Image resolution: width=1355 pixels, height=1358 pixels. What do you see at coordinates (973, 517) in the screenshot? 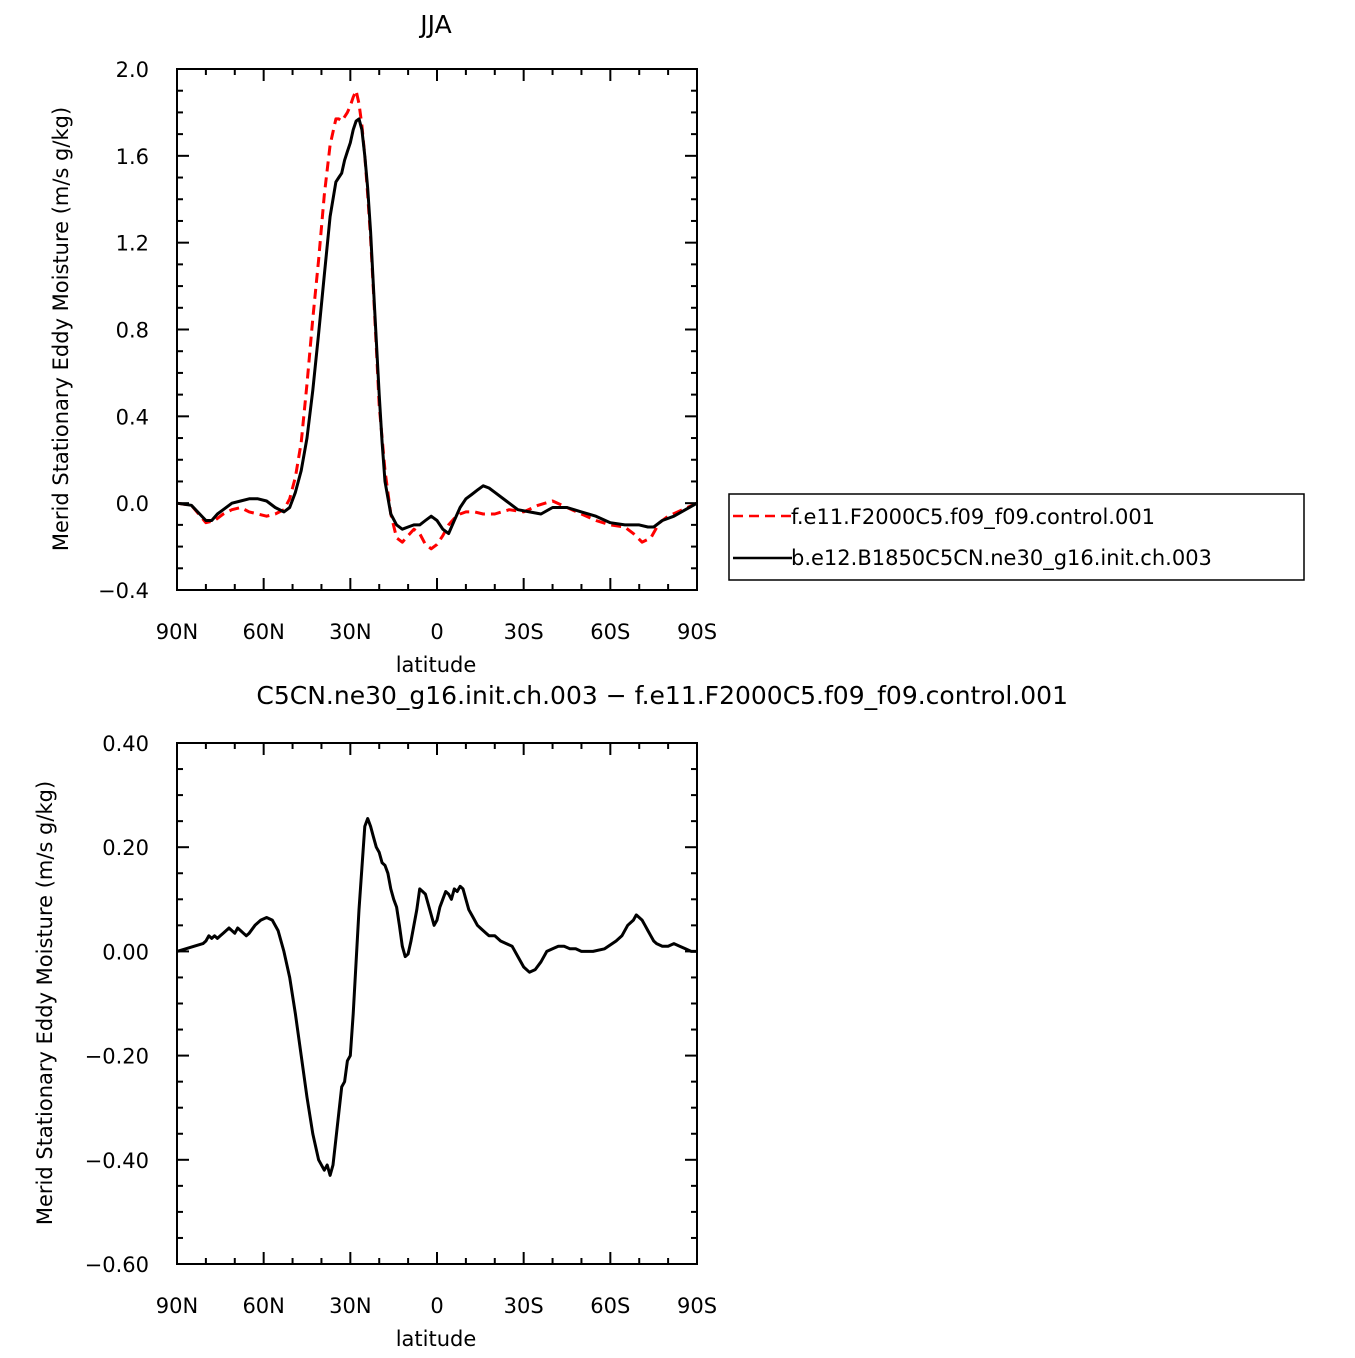
I see `legend-label-series-1: f.e11.F2000C5.f09_f09.control.001` at bounding box center [973, 517].